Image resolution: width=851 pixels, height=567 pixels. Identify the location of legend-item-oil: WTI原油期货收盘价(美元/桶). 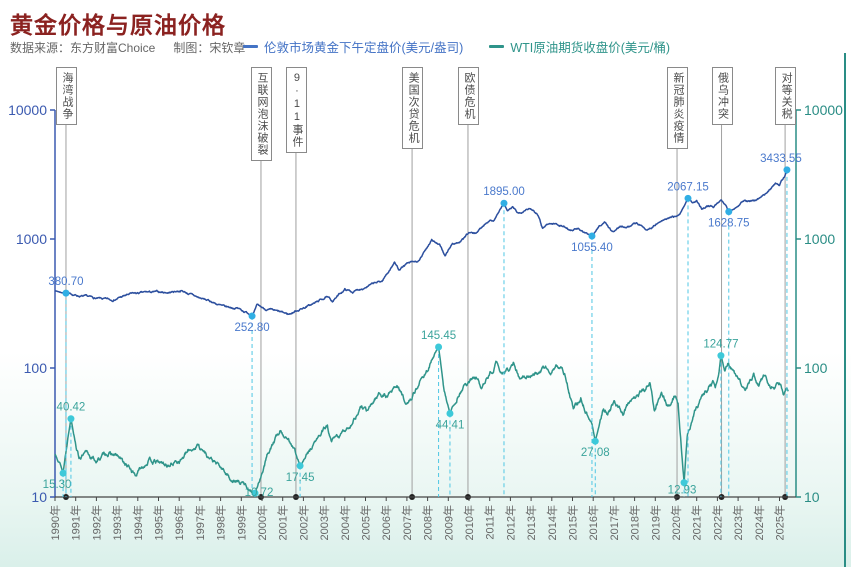
(579, 46).